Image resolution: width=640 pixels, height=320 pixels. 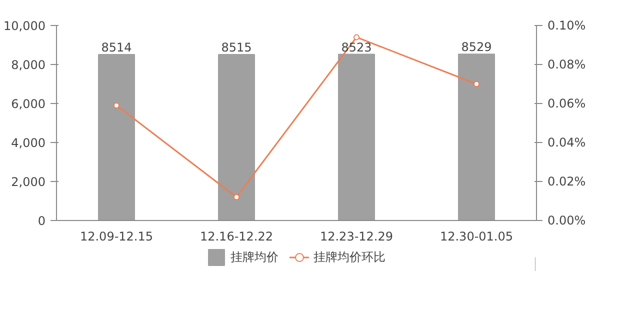 What do you see at coordinates (254, 257) in the screenshot?
I see `legend-label: 挂牌均价` at bounding box center [254, 257].